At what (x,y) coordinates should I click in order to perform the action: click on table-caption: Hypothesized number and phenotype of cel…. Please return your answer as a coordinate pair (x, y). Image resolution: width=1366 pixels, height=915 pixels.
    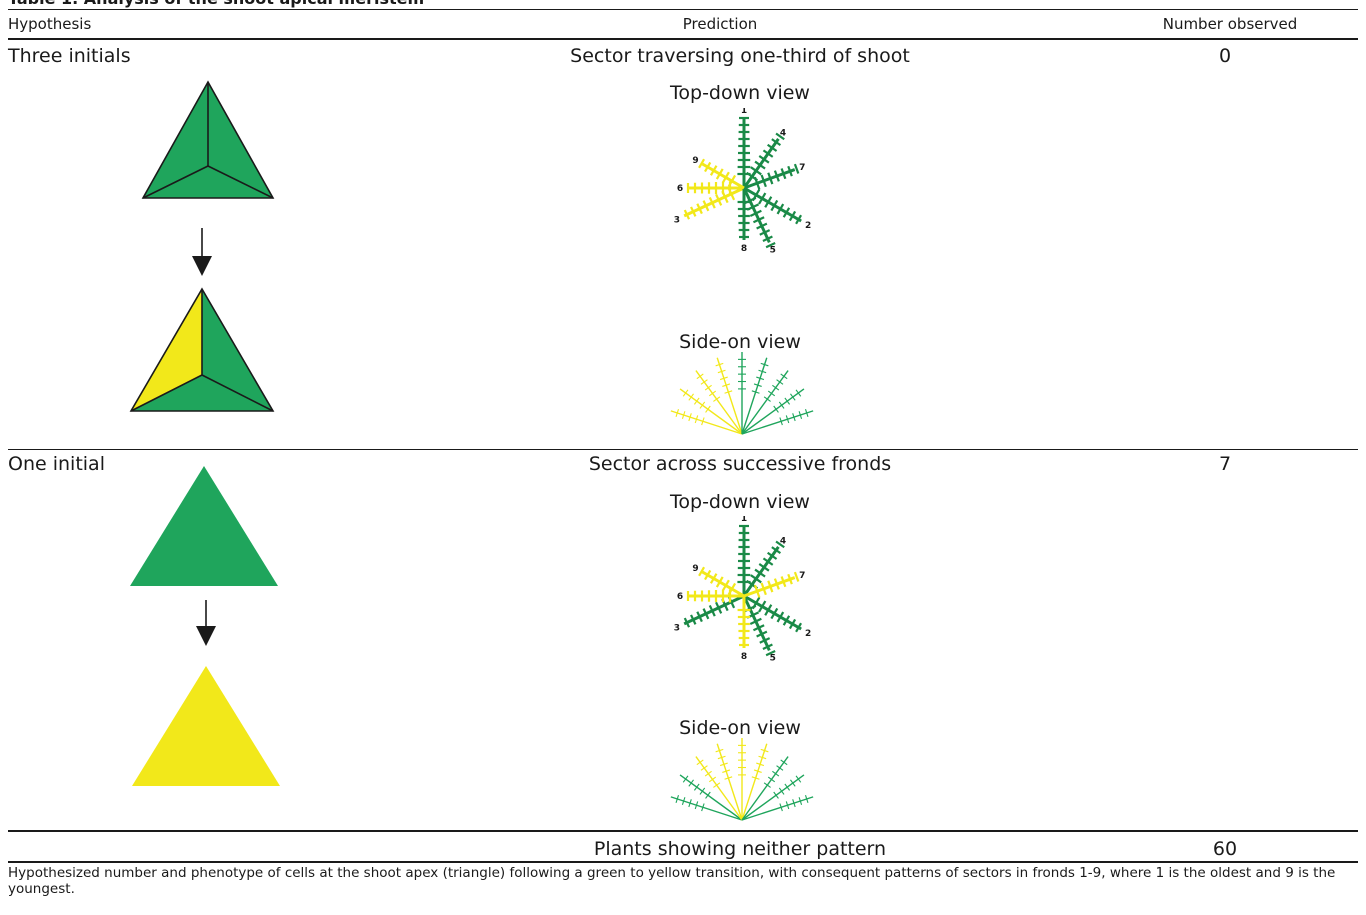
    Looking at the image, I should click on (672, 881).